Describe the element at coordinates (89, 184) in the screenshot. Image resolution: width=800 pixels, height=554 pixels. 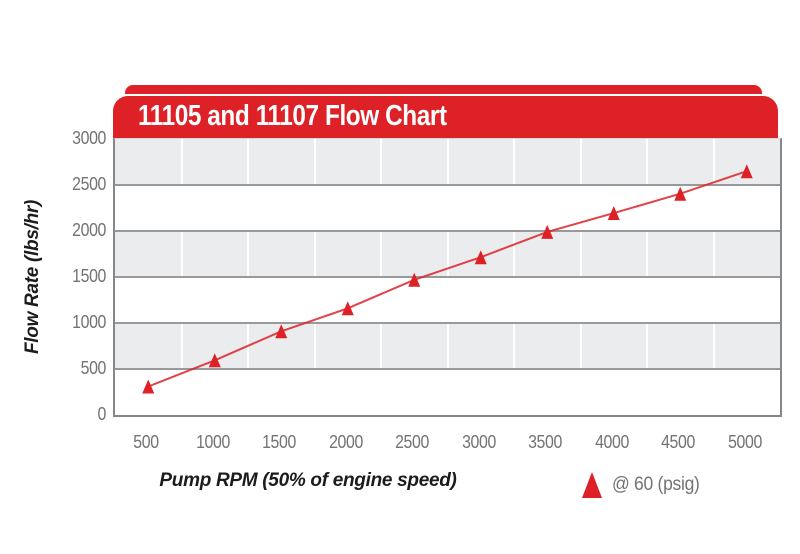
I see `y-tick-label: 2500` at that location.